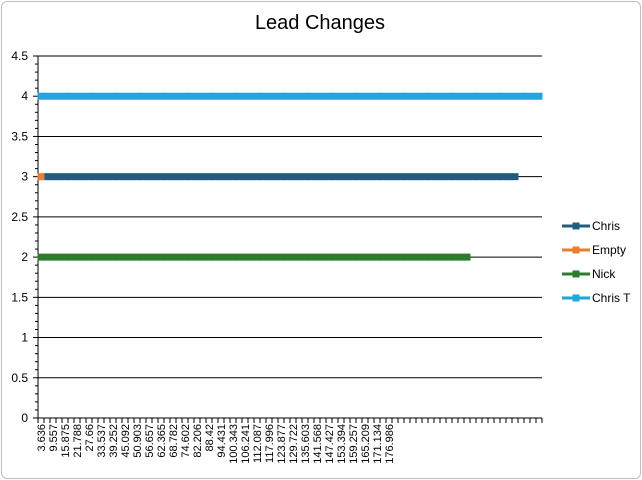 The height and width of the screenshot is (480, 642). What do you see at coordinates (378, 444) in the screenshot?
I see `x-tick-label: 171.134` at bounding box center [378, 444].